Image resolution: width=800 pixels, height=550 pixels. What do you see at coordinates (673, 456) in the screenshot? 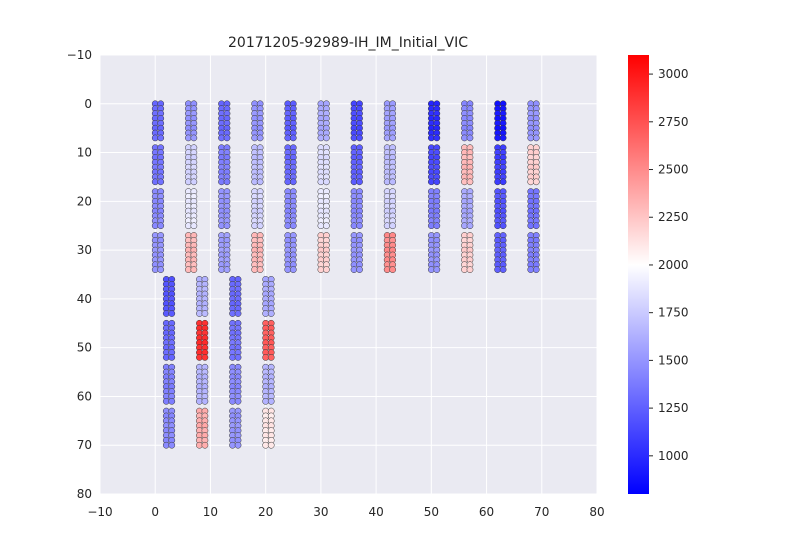
I see `colorbar-tick-label: 1000` at bounding box center [673, 456].